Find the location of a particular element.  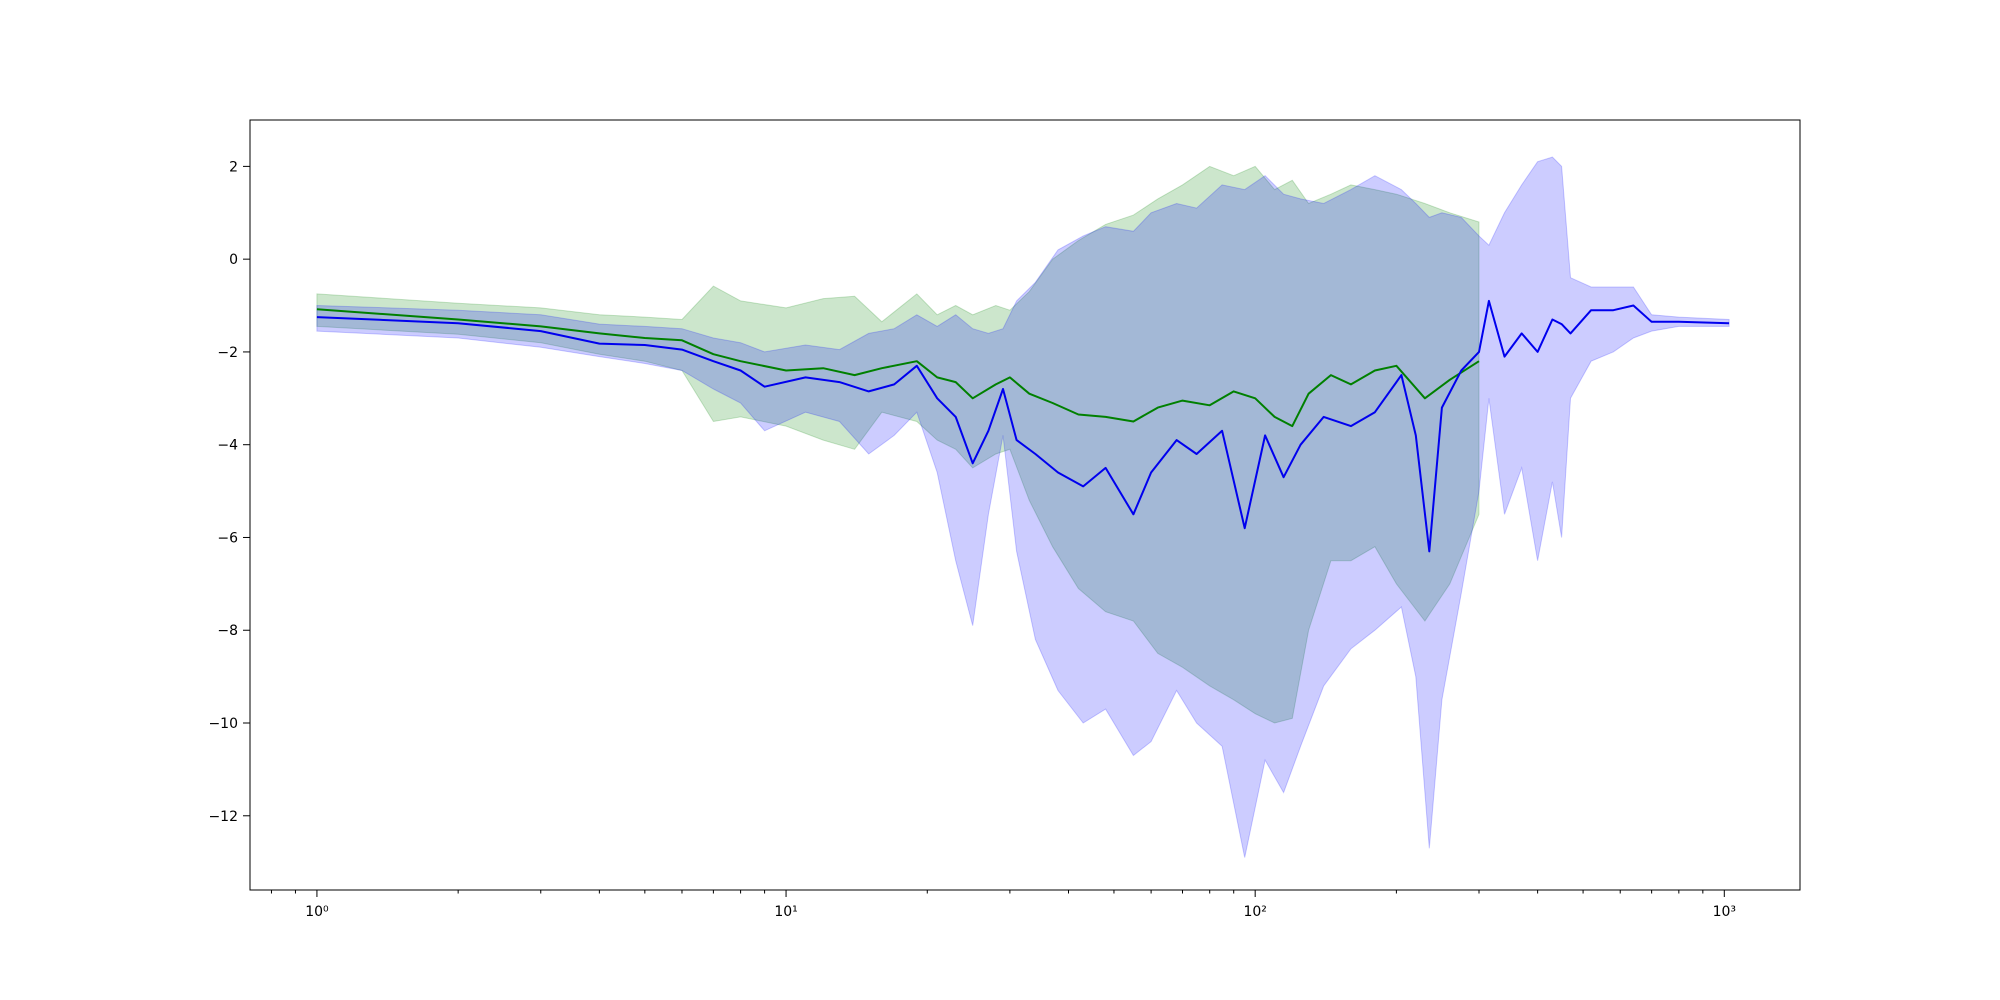

y-tick-label: −10 is located at coordinates (223, 724).